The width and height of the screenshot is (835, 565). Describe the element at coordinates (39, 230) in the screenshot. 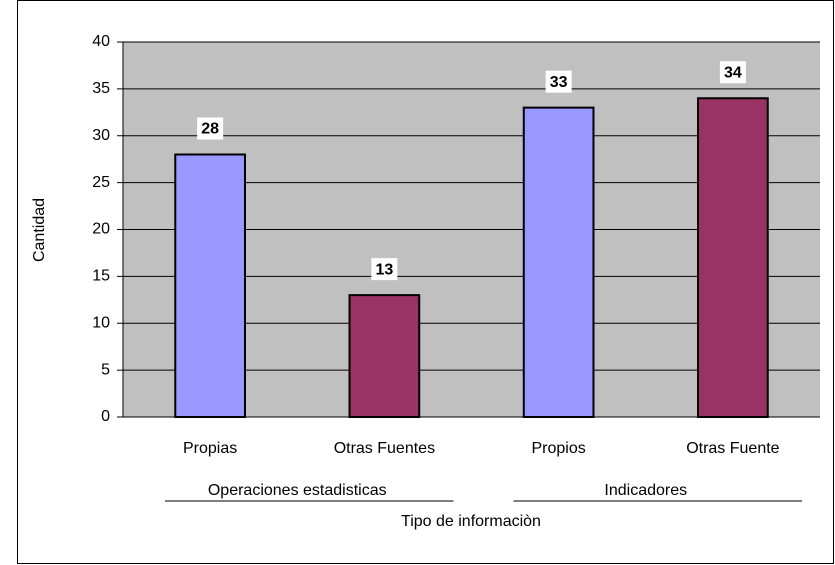

I see `y-axis-title: Cantidad` at that location.